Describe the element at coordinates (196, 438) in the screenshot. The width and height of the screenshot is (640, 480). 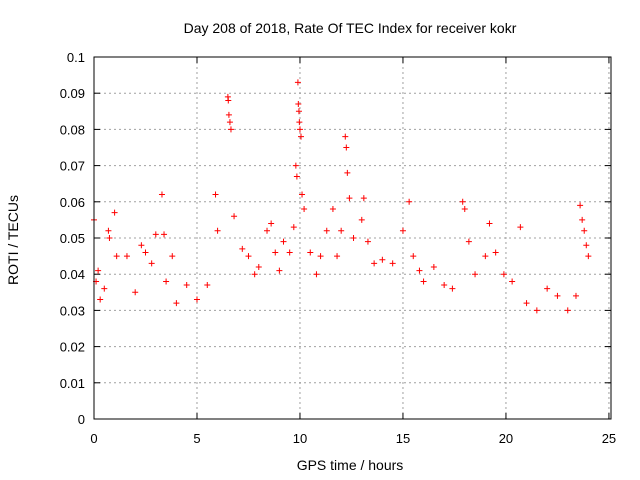
I see `x-tick-label: 5` at that location.